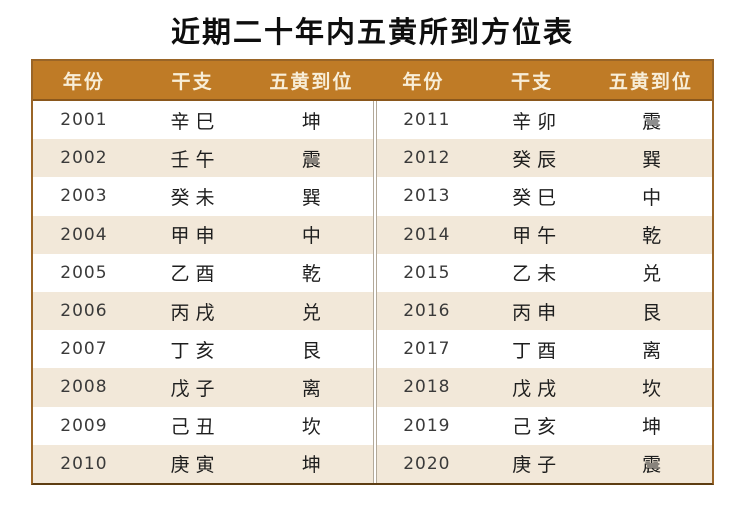 The image size is (745, 509). I want to click on table-row: 2002 壬午 震, so click(203, 158).